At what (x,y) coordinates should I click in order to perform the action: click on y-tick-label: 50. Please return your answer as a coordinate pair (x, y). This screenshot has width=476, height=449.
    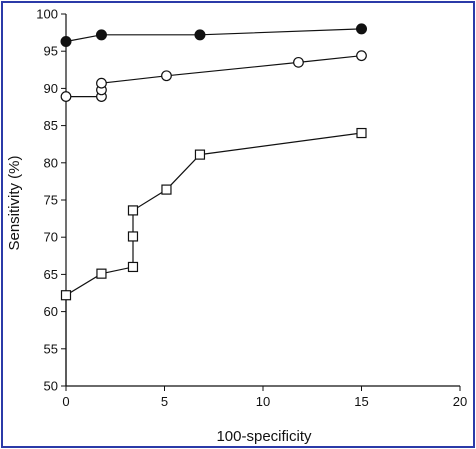
    Looking at the image, I should click on (51, 386).